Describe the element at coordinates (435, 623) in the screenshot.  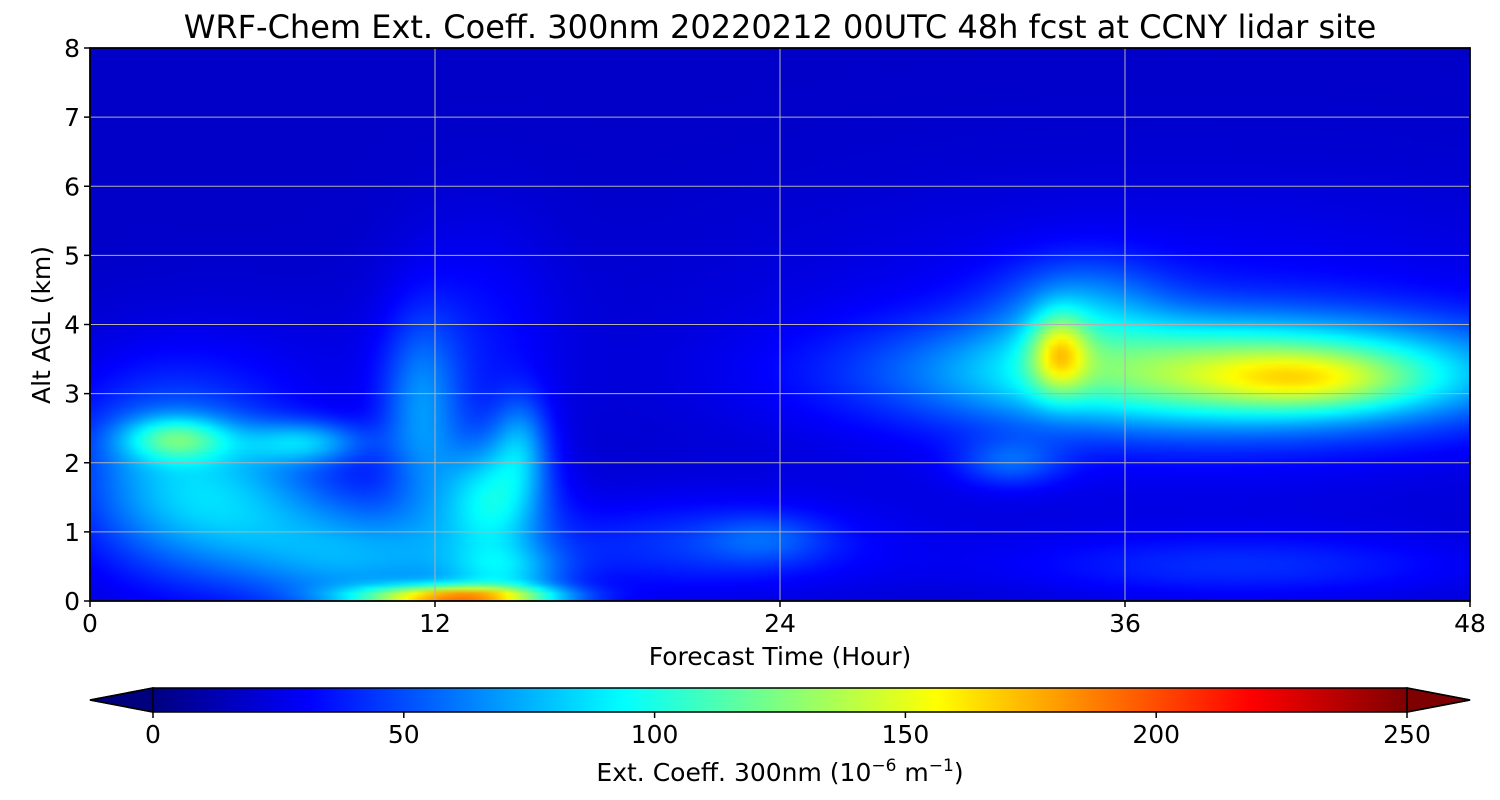
I see `x-tick-label: 12` at that location.